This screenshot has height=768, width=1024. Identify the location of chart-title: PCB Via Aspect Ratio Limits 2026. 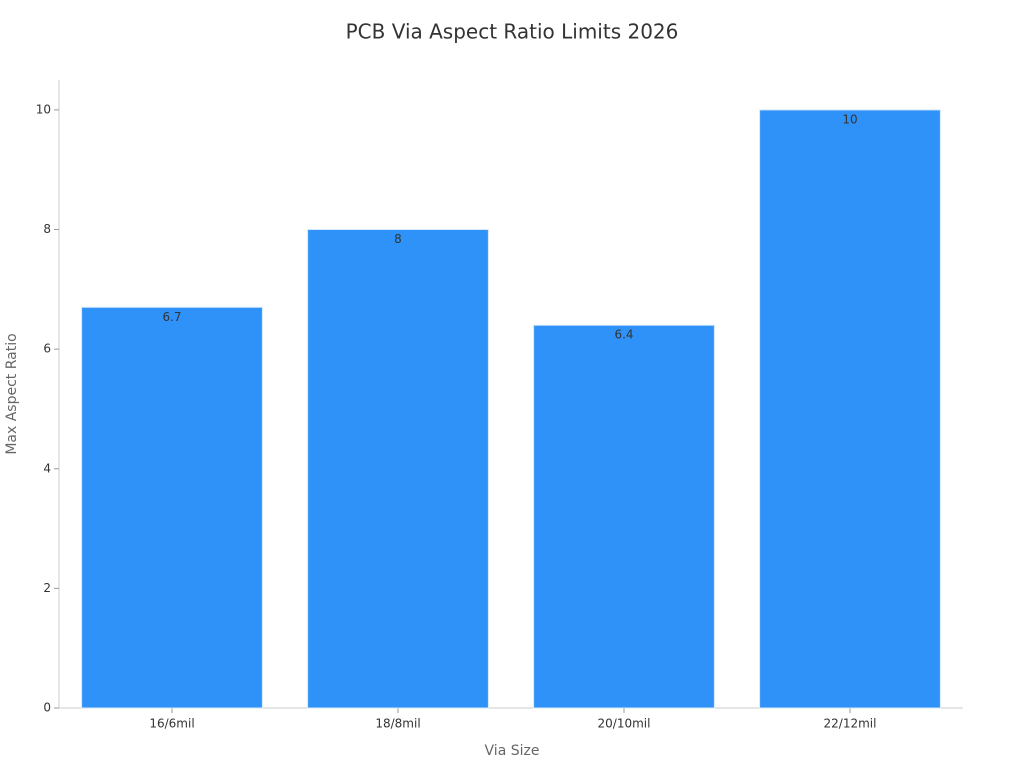
(512, 32).